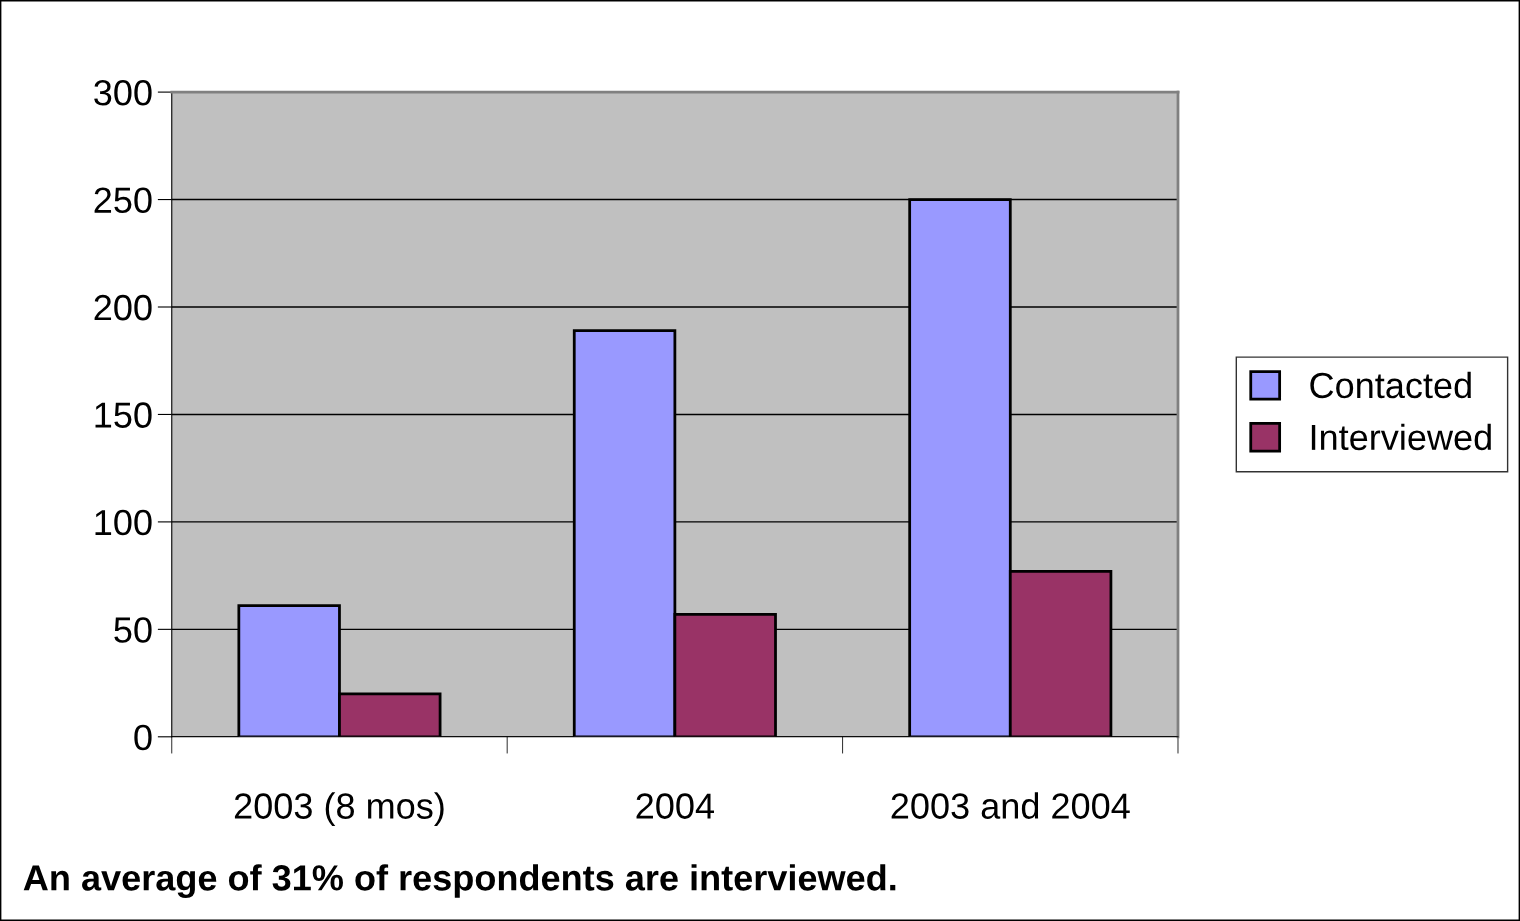 The height and width of the screenshot is (921, 1520). Describe the element at coordinates (123, 415) in the screenshot. I see `y-tick-label: 150` at that location.